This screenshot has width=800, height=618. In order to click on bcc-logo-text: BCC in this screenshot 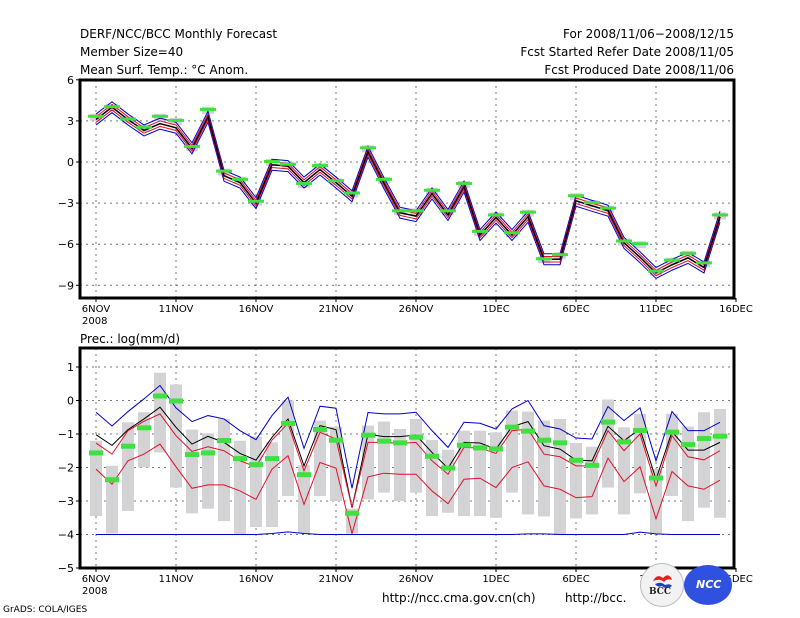, I will do `click(660, 592)`.